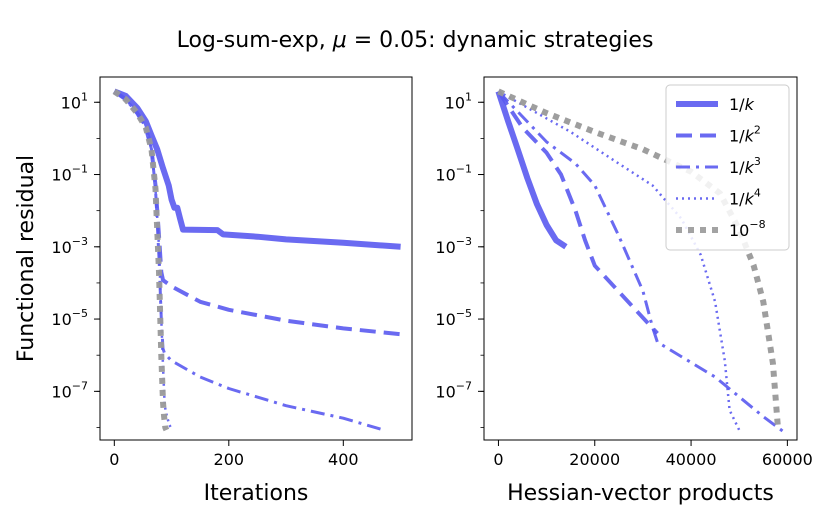 The height and width of the screenshot is (519, 830). What do you see at coordinates (256, 493) in the screenshot?
I see `x-axis-title: Iterations` at bounding box center [256, 493].